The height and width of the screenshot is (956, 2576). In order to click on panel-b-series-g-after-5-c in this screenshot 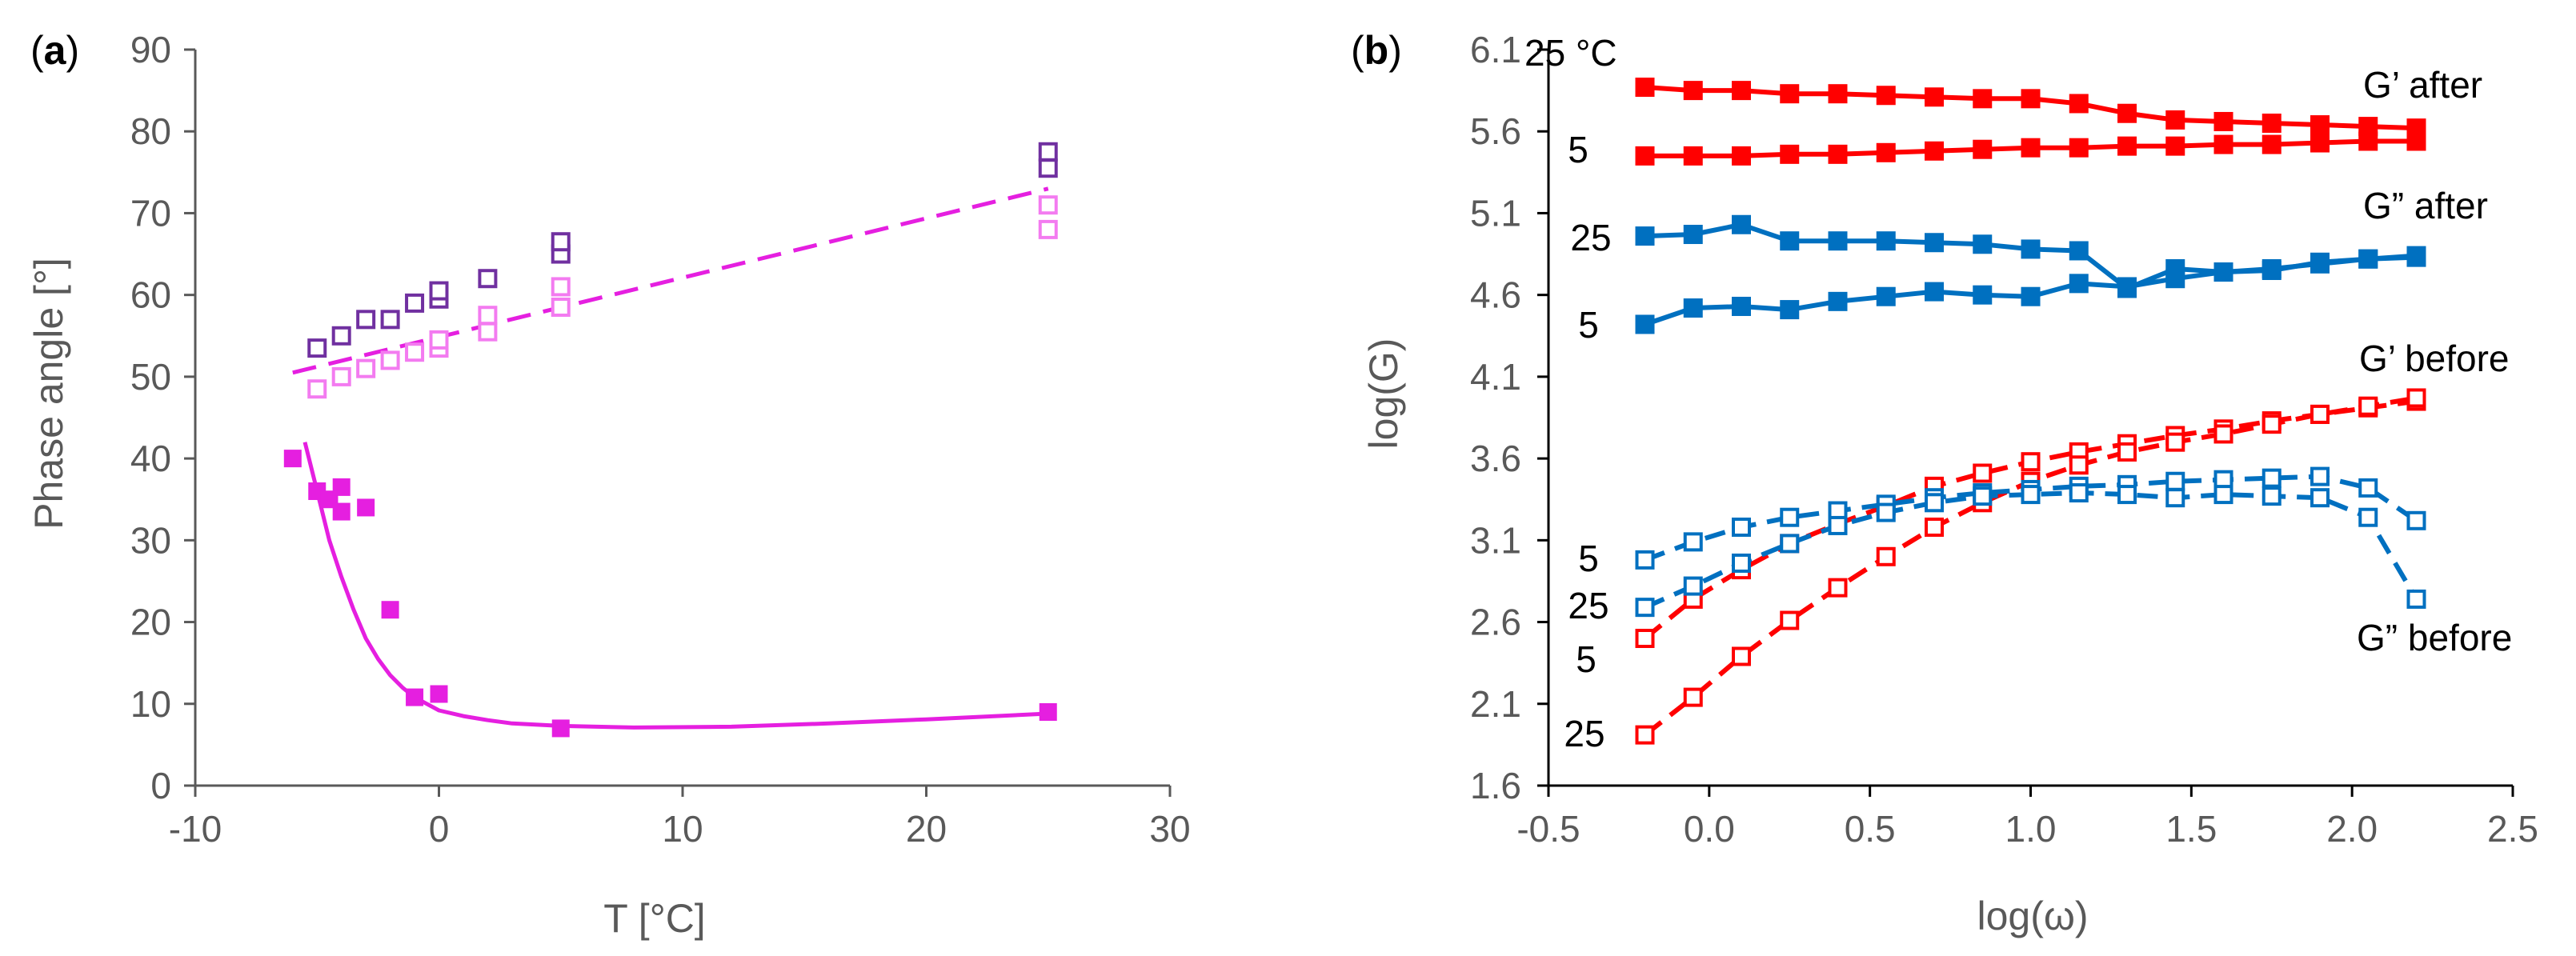, I will do `click(2030, 148)`.